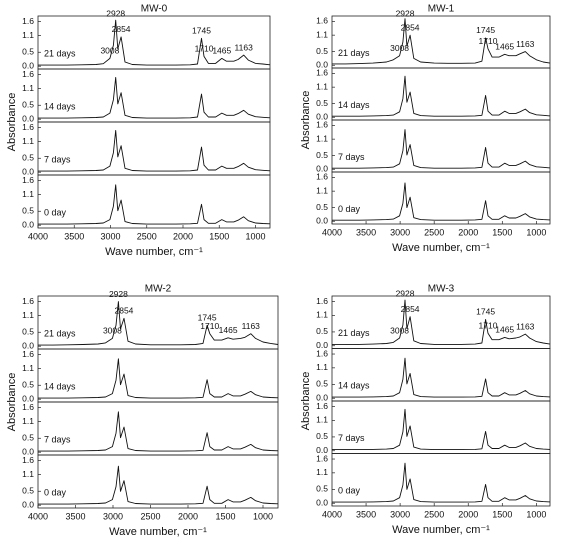  Describe the element at coordinates (332, 232) in the screenshot. I see `x-tick-label: 4000` at that location.